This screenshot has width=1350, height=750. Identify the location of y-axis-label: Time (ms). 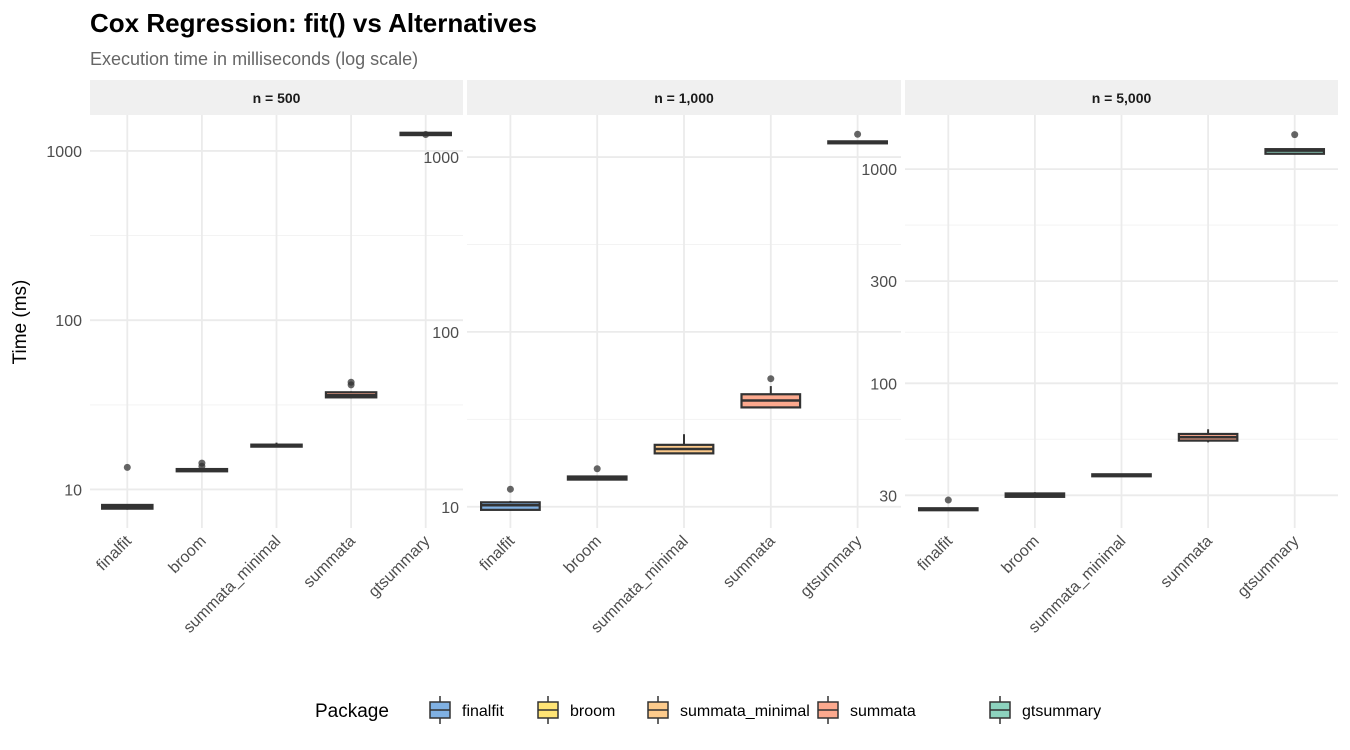
(20, 322).